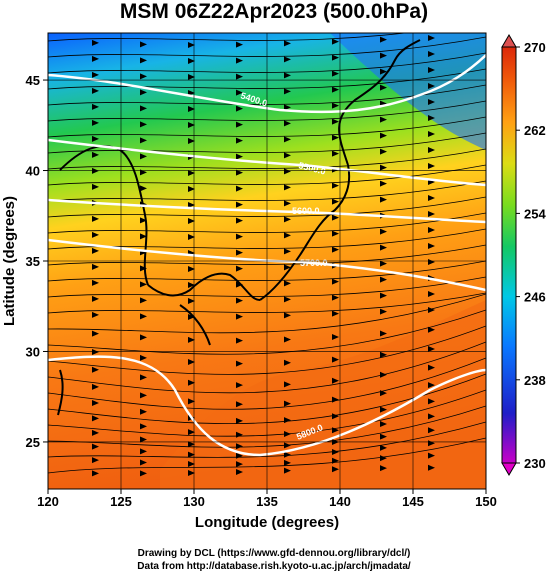  What do you see at coordinates (509, 469) in the screenshot?
I see `colorbar-min-arrow` at bounding box center [509, 469].